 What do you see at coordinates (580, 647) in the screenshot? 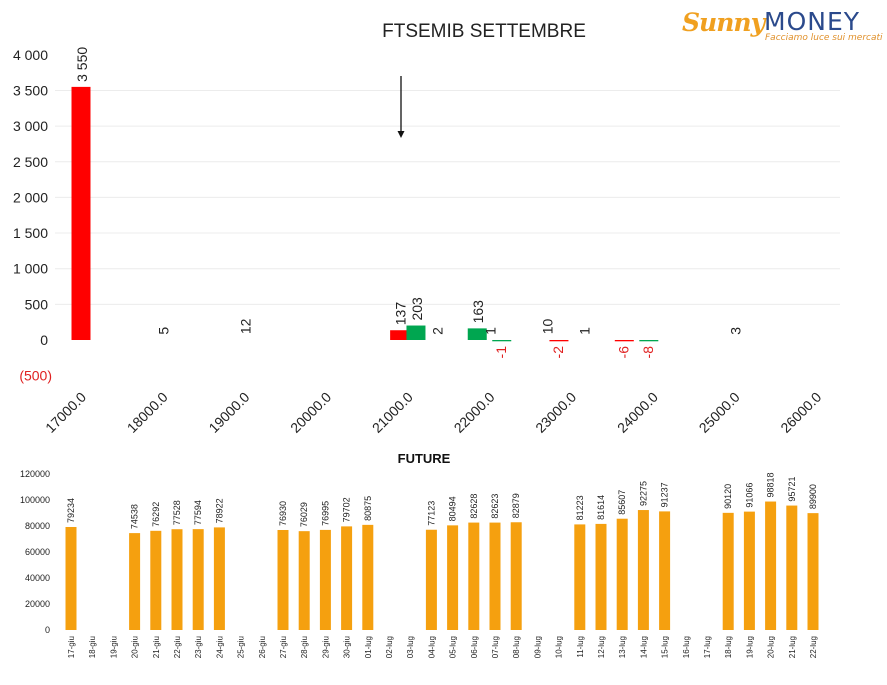
I see `future-x-tick-label: 11-lug` at bounding box center [580, 647].